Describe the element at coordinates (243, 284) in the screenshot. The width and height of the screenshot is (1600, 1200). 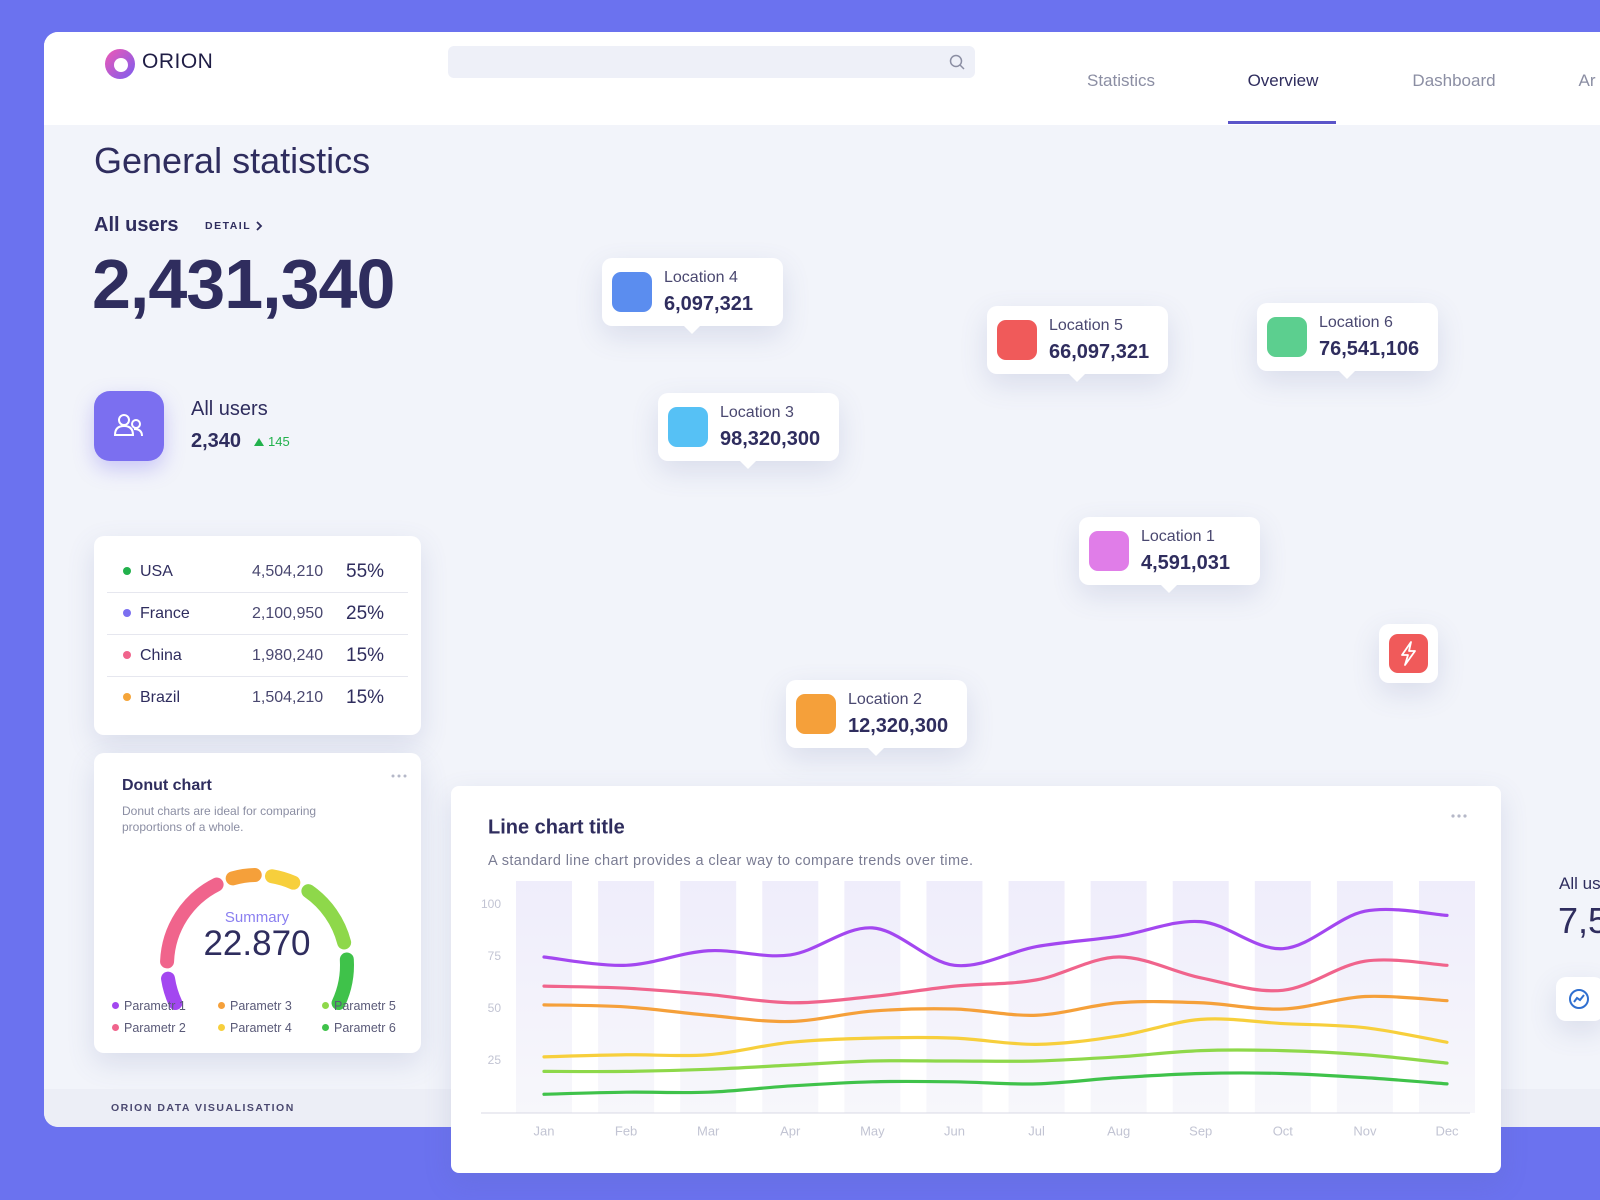
I see `all-users-total: 2,431,340` at that location.